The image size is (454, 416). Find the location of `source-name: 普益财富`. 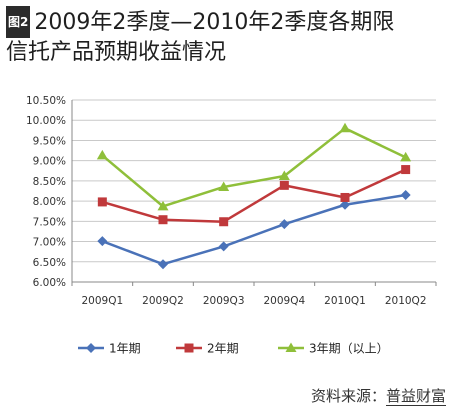

source-name: 普益财富 is located at coordinates (415, 396).